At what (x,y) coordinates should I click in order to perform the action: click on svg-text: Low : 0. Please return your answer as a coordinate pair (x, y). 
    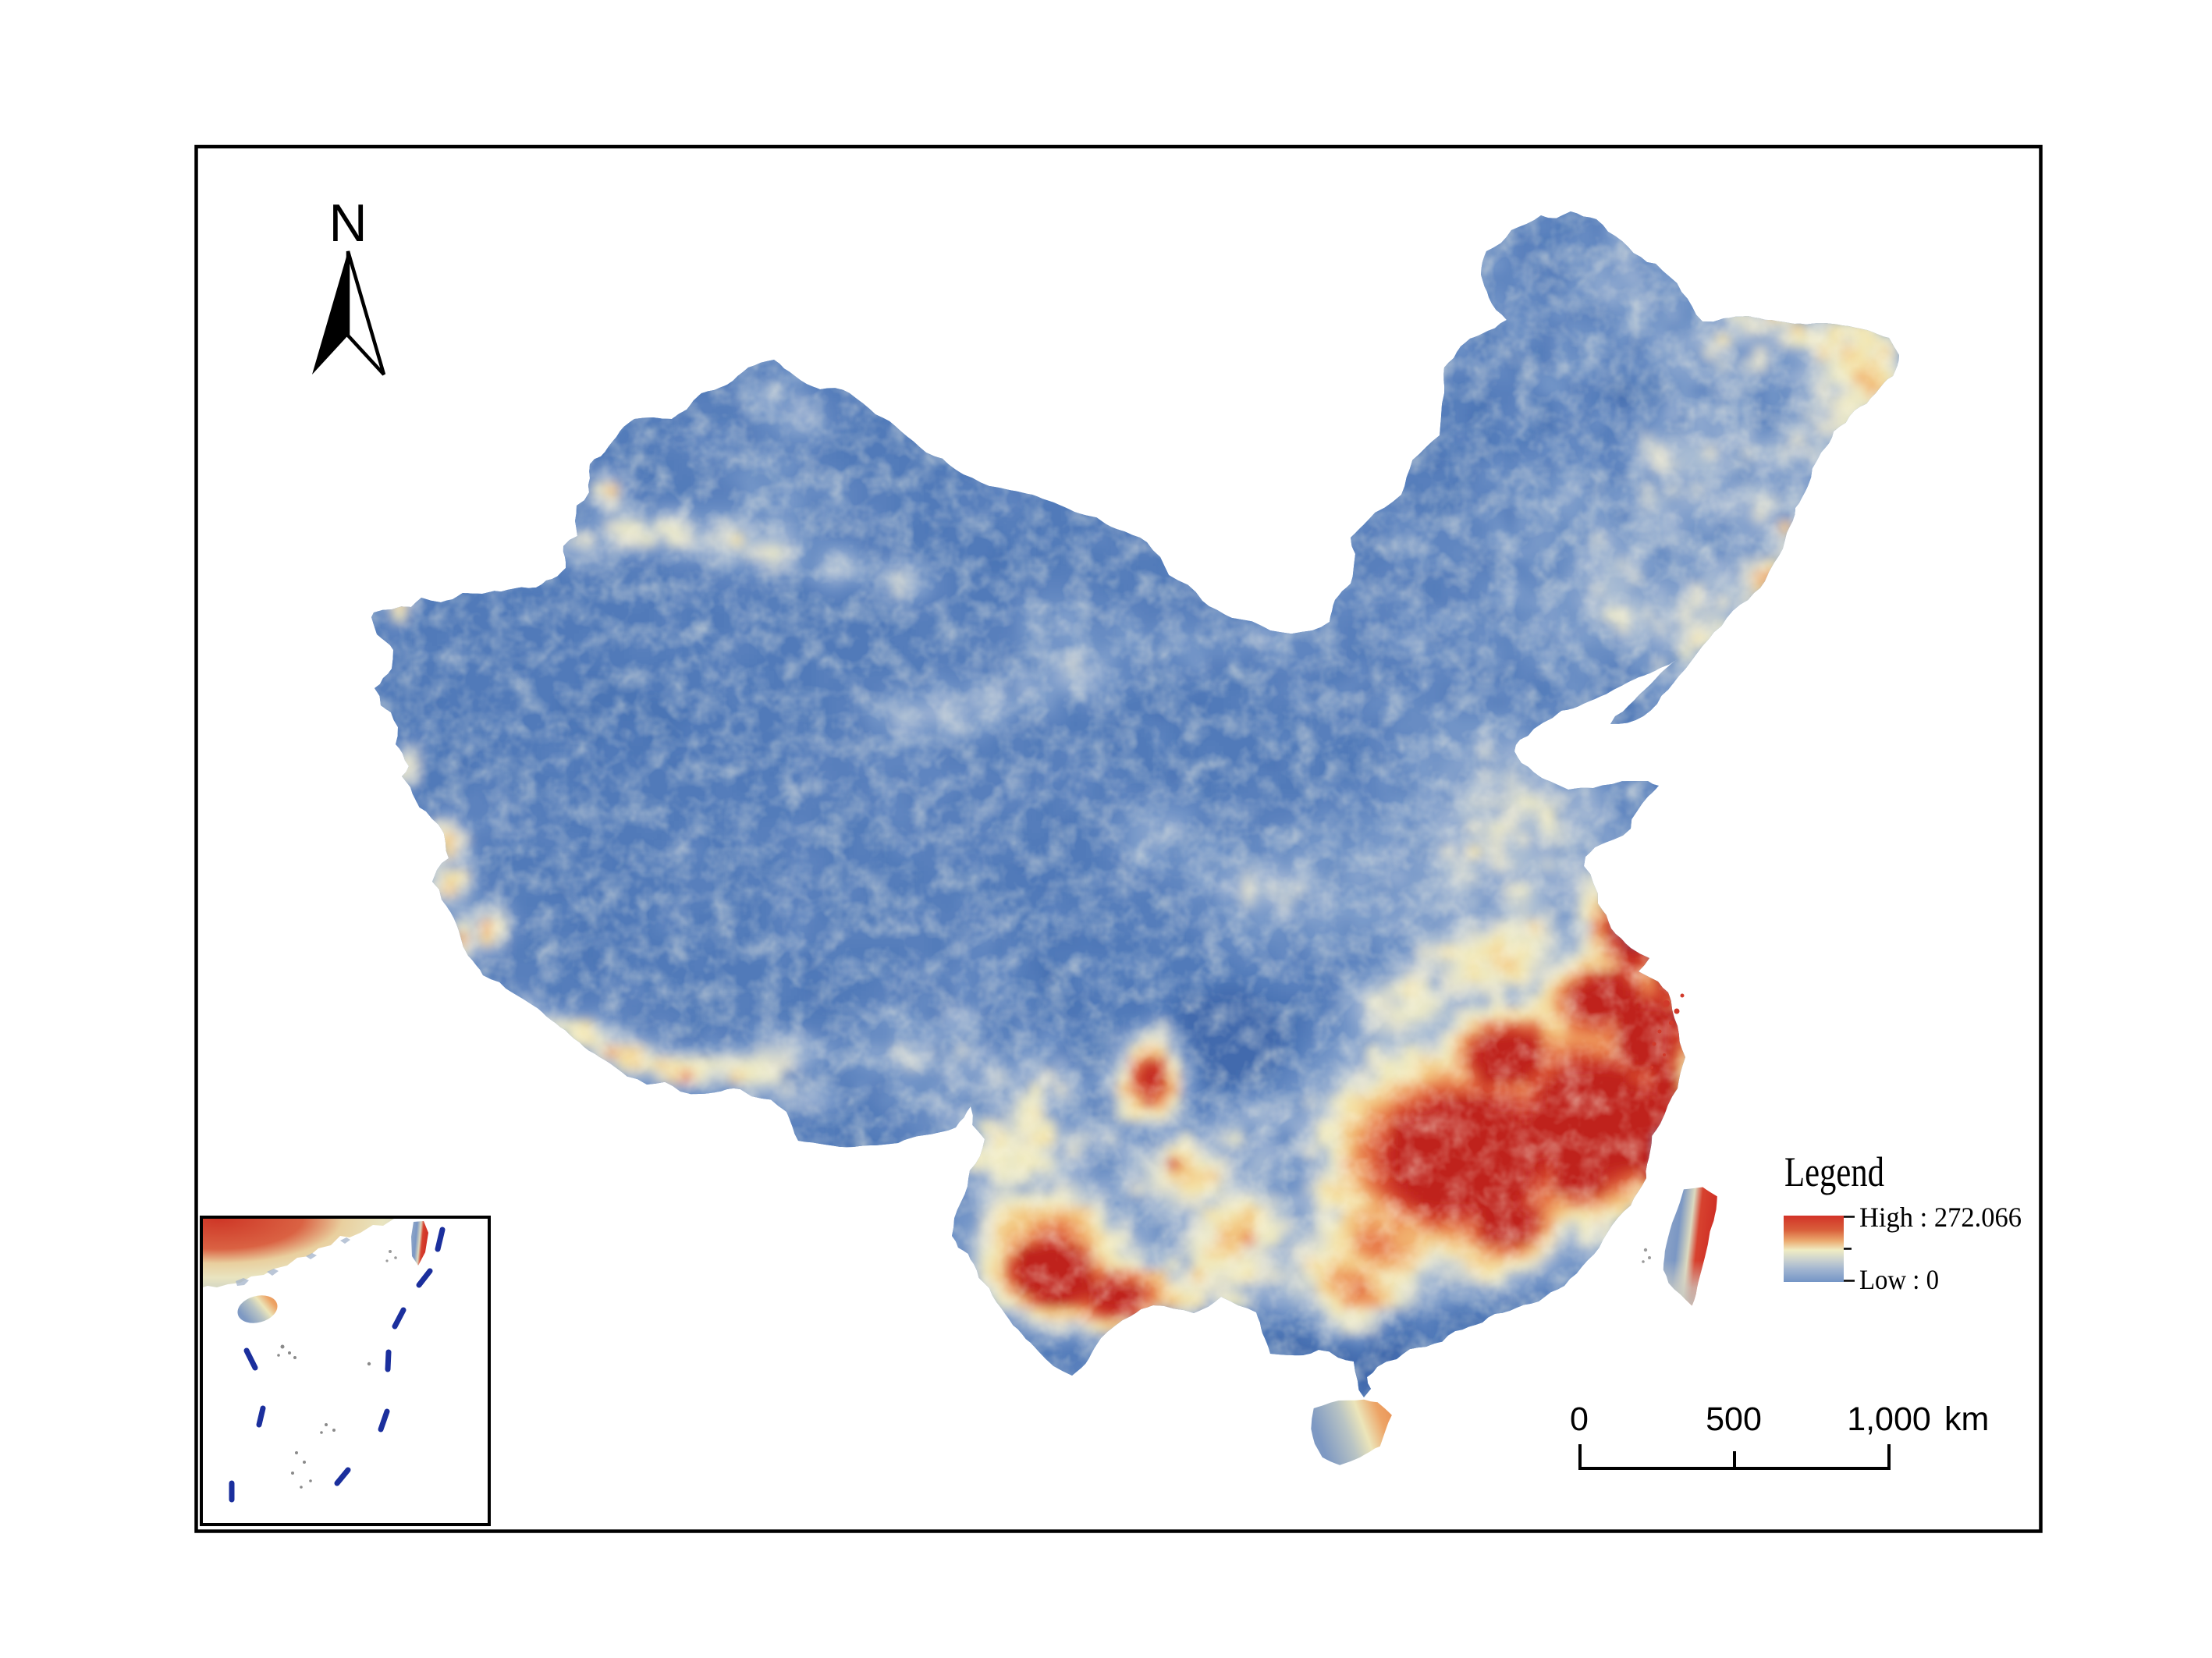
    Looking at the image, I should click on (1899, 1279).